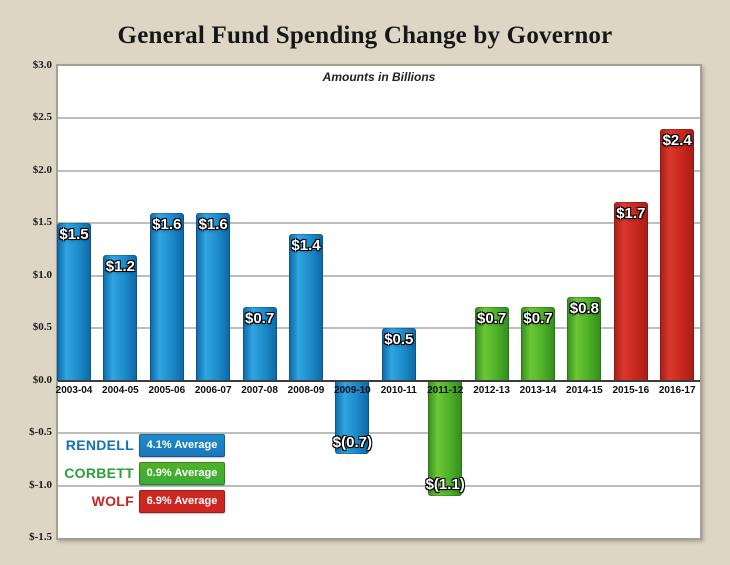 This screenshot has width=730, height=565. I want to click on y-tick-label: $1.5, so click(42, 222).